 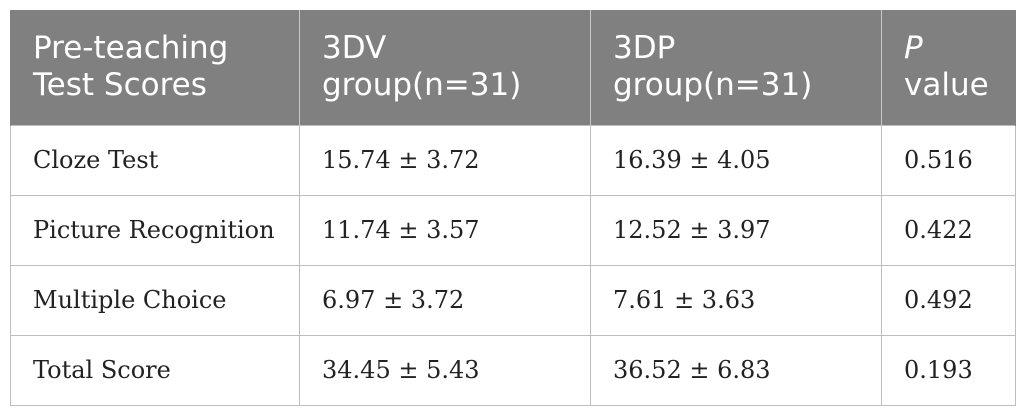 I want to click on row-label: Cloze Test, so click(x=155, y=160).